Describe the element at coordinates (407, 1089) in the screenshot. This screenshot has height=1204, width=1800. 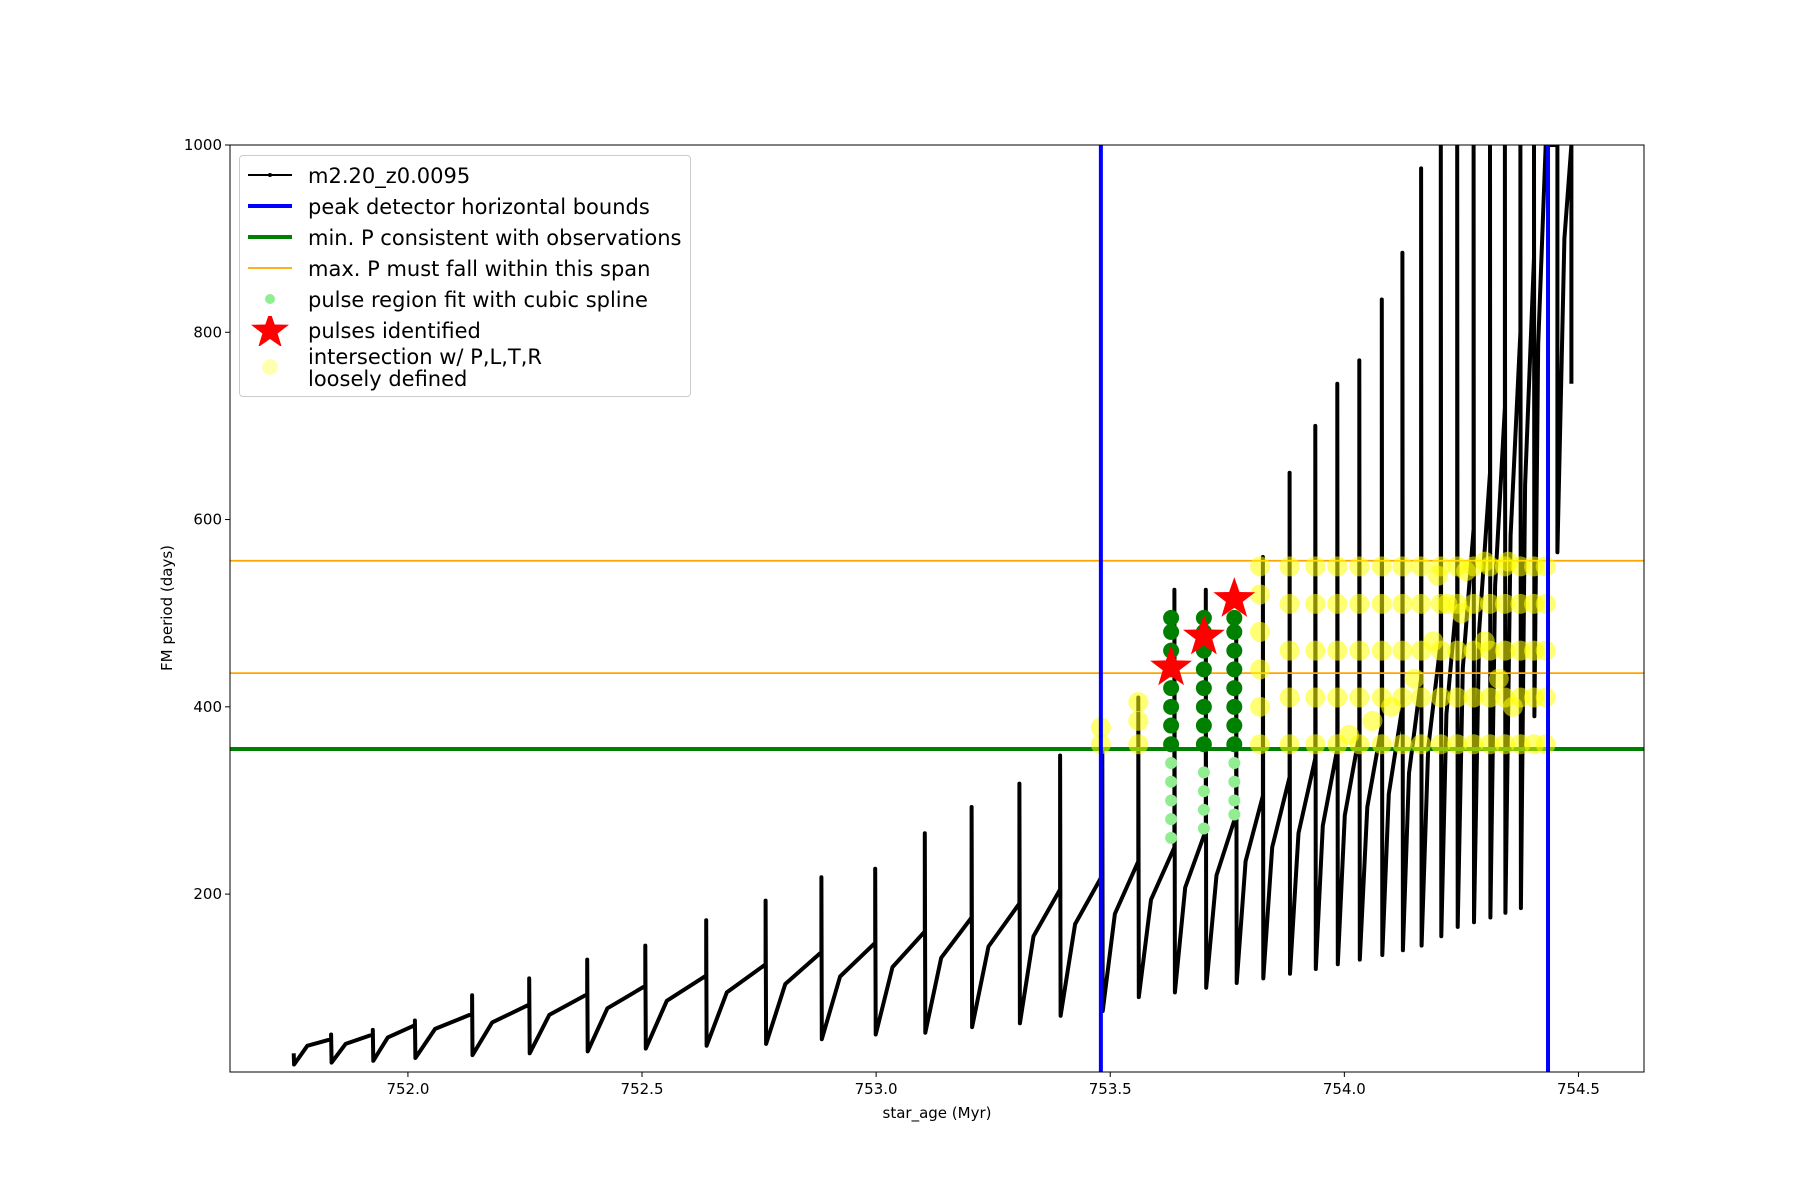
I see `x-tick-label: 752.0` at that location.